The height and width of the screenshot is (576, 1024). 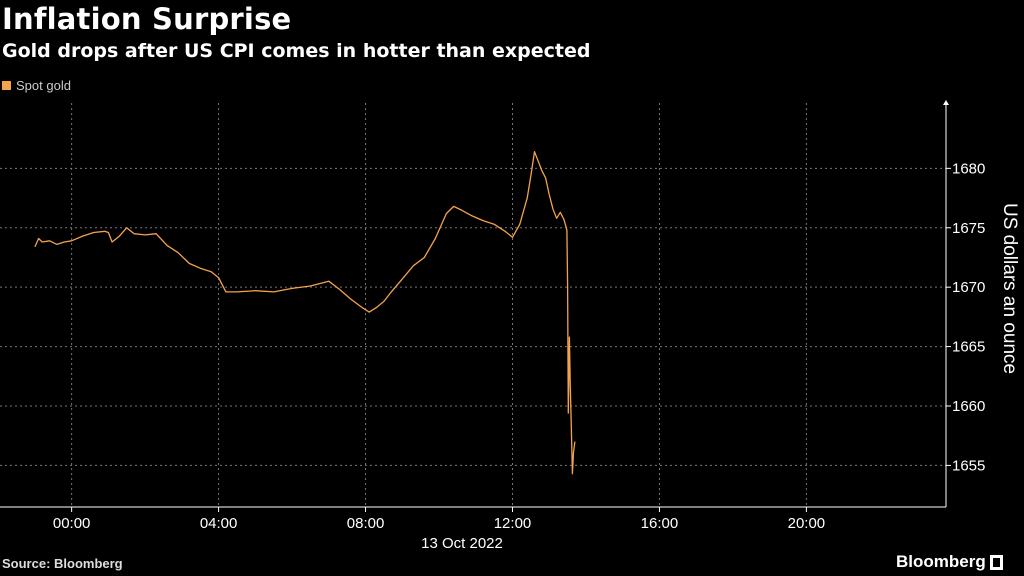 What do you see at coordinates (1009, 288) in the screenshot?
I see `y-axis-title: US dollars an ounce` at bounding box center [1009, 288].